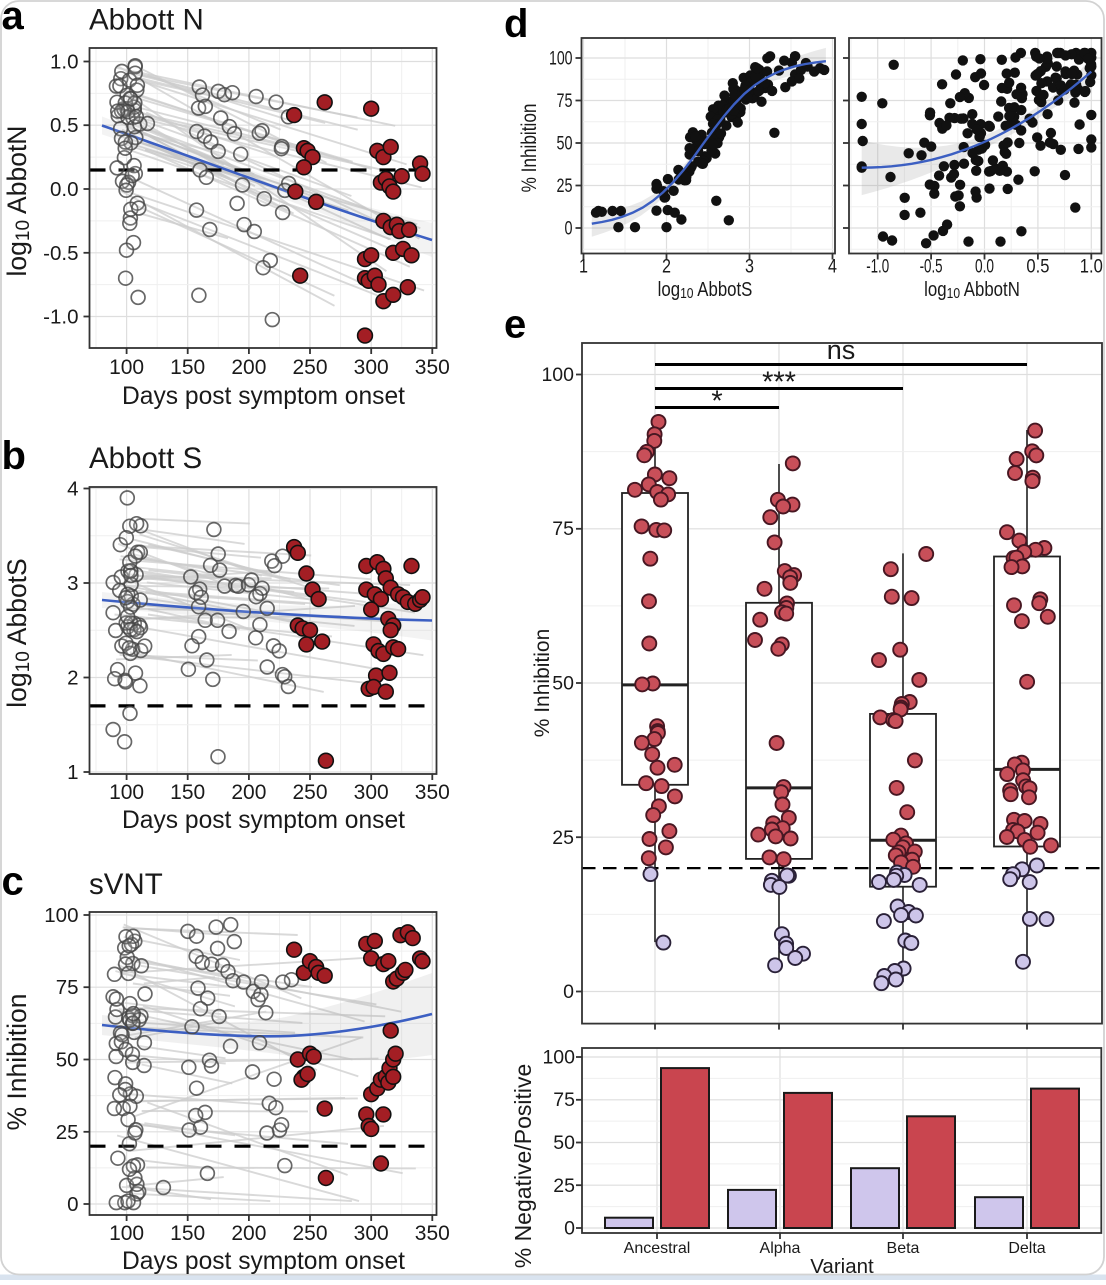 The width and height of the screenshot is (1106, 1285). Describe the element at coordinates (903, 1248) in the screenshot. I see `svg-text: Beta` at that location.